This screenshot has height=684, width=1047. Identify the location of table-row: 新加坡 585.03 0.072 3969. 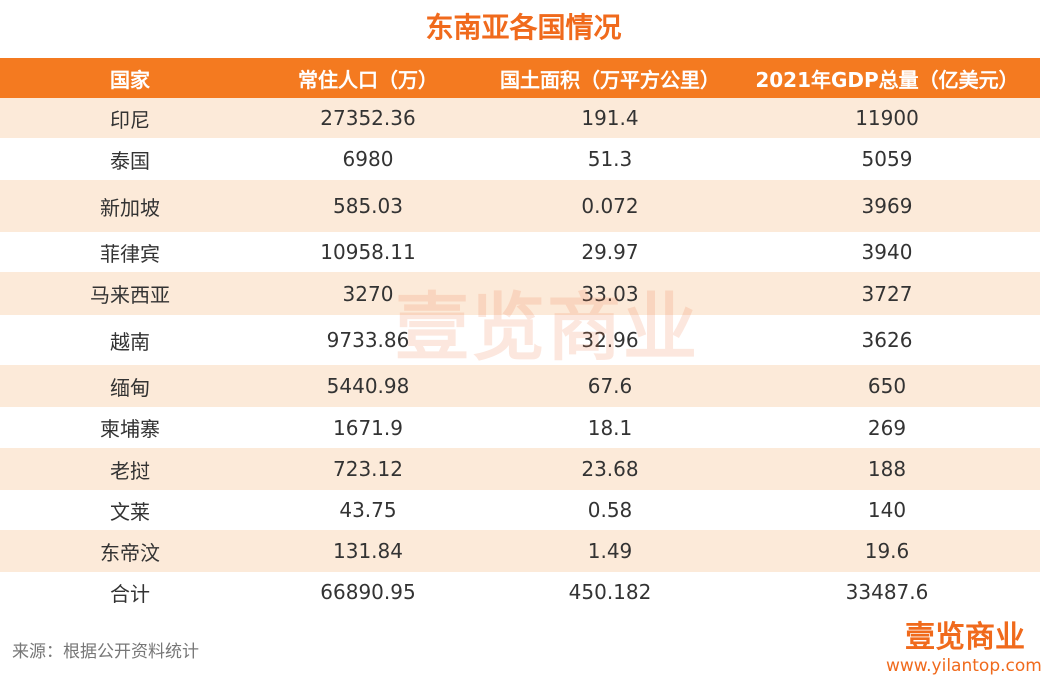
(520, 206).